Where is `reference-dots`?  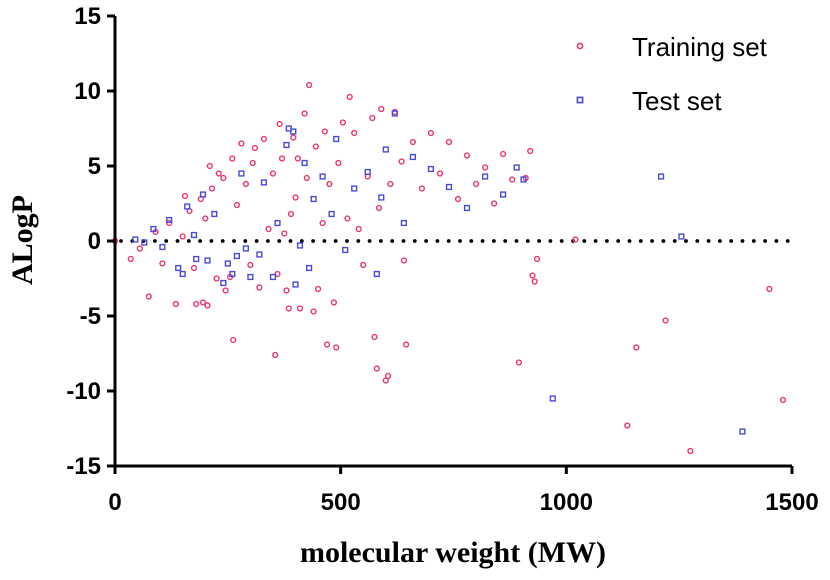
reference-dots is located at coordinates (454, 241).